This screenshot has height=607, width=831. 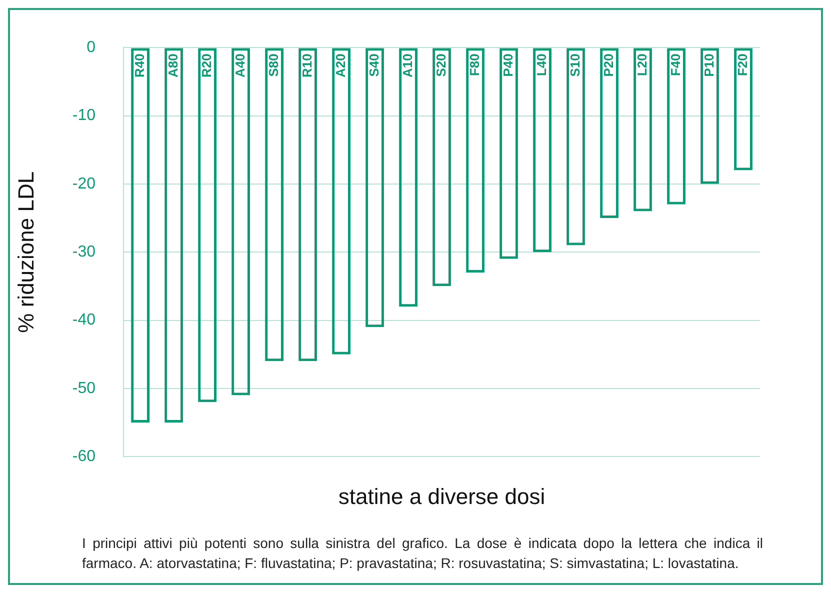 I want to click on x-tick-label: S40, so click(x=374, y=65).